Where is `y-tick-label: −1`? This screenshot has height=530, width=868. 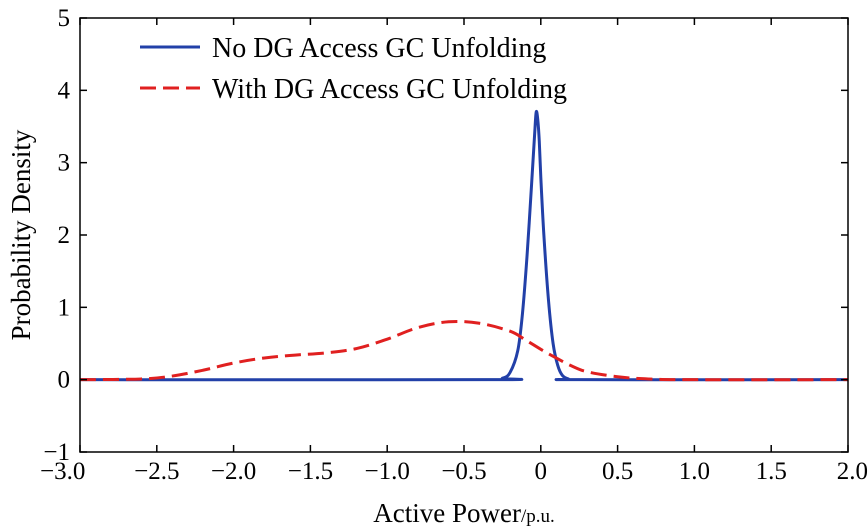
y-tick-label: −1 is located at coordinates (56, 452).